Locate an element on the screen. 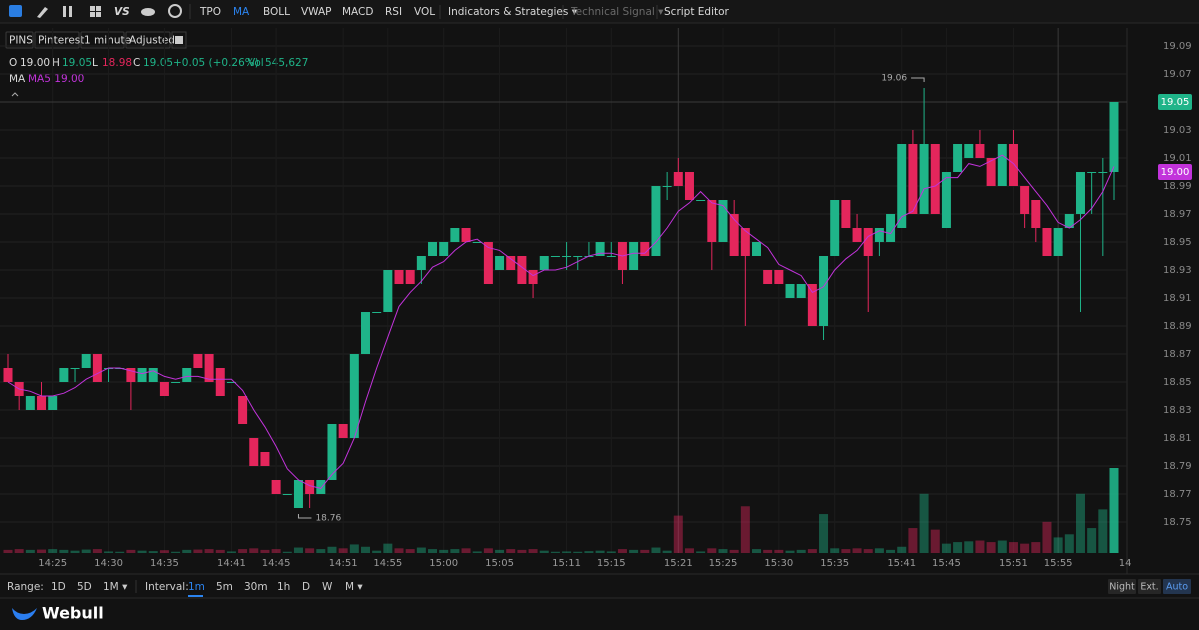 The height and width of the screenshot is (630, 1199). interval-option: 5m is located at coordinates (224, 587).